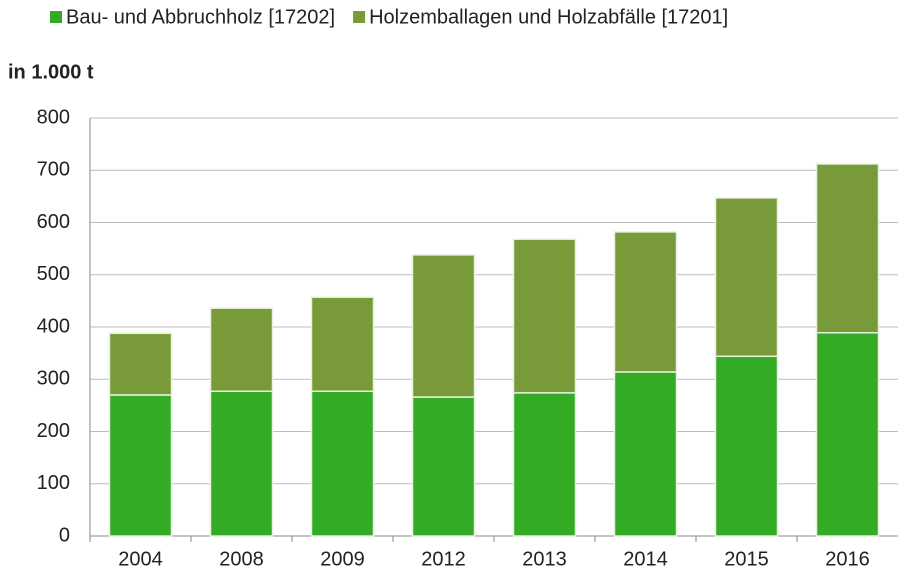 The image size is (902, 574). Describe the element at coordinates (64, 535) in the screenshot. I see `y-tick-label: 0` at that location.